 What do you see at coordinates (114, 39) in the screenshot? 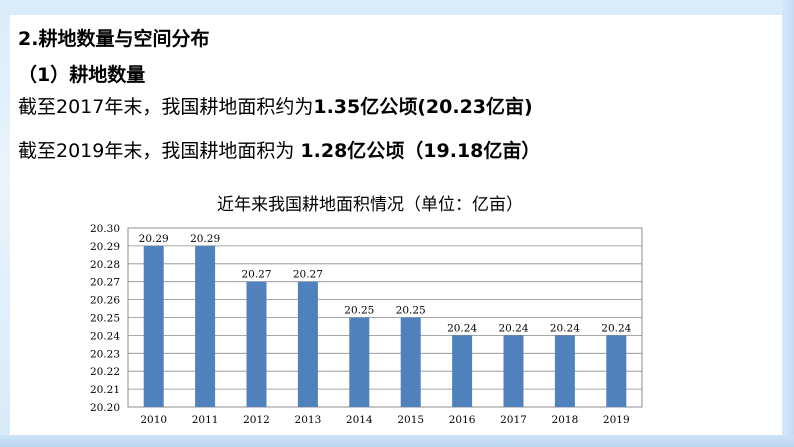
I see `slide-heading: 2.耕地数量与空间分布` at bounding box center [114, 39].